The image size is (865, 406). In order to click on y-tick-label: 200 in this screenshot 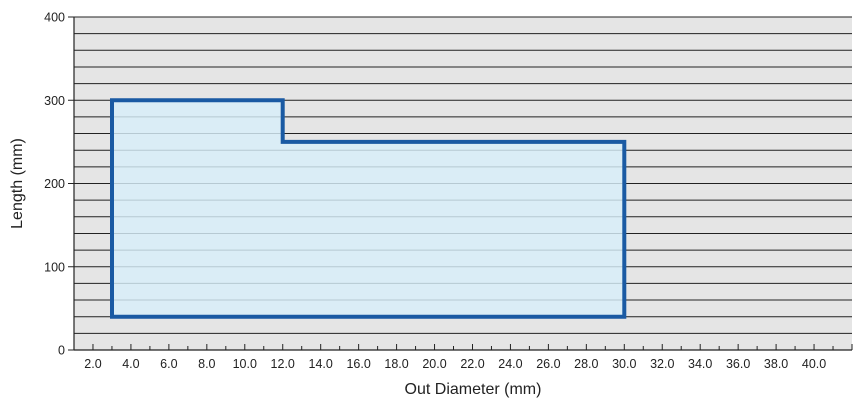, I will do `click(54, 184)`.